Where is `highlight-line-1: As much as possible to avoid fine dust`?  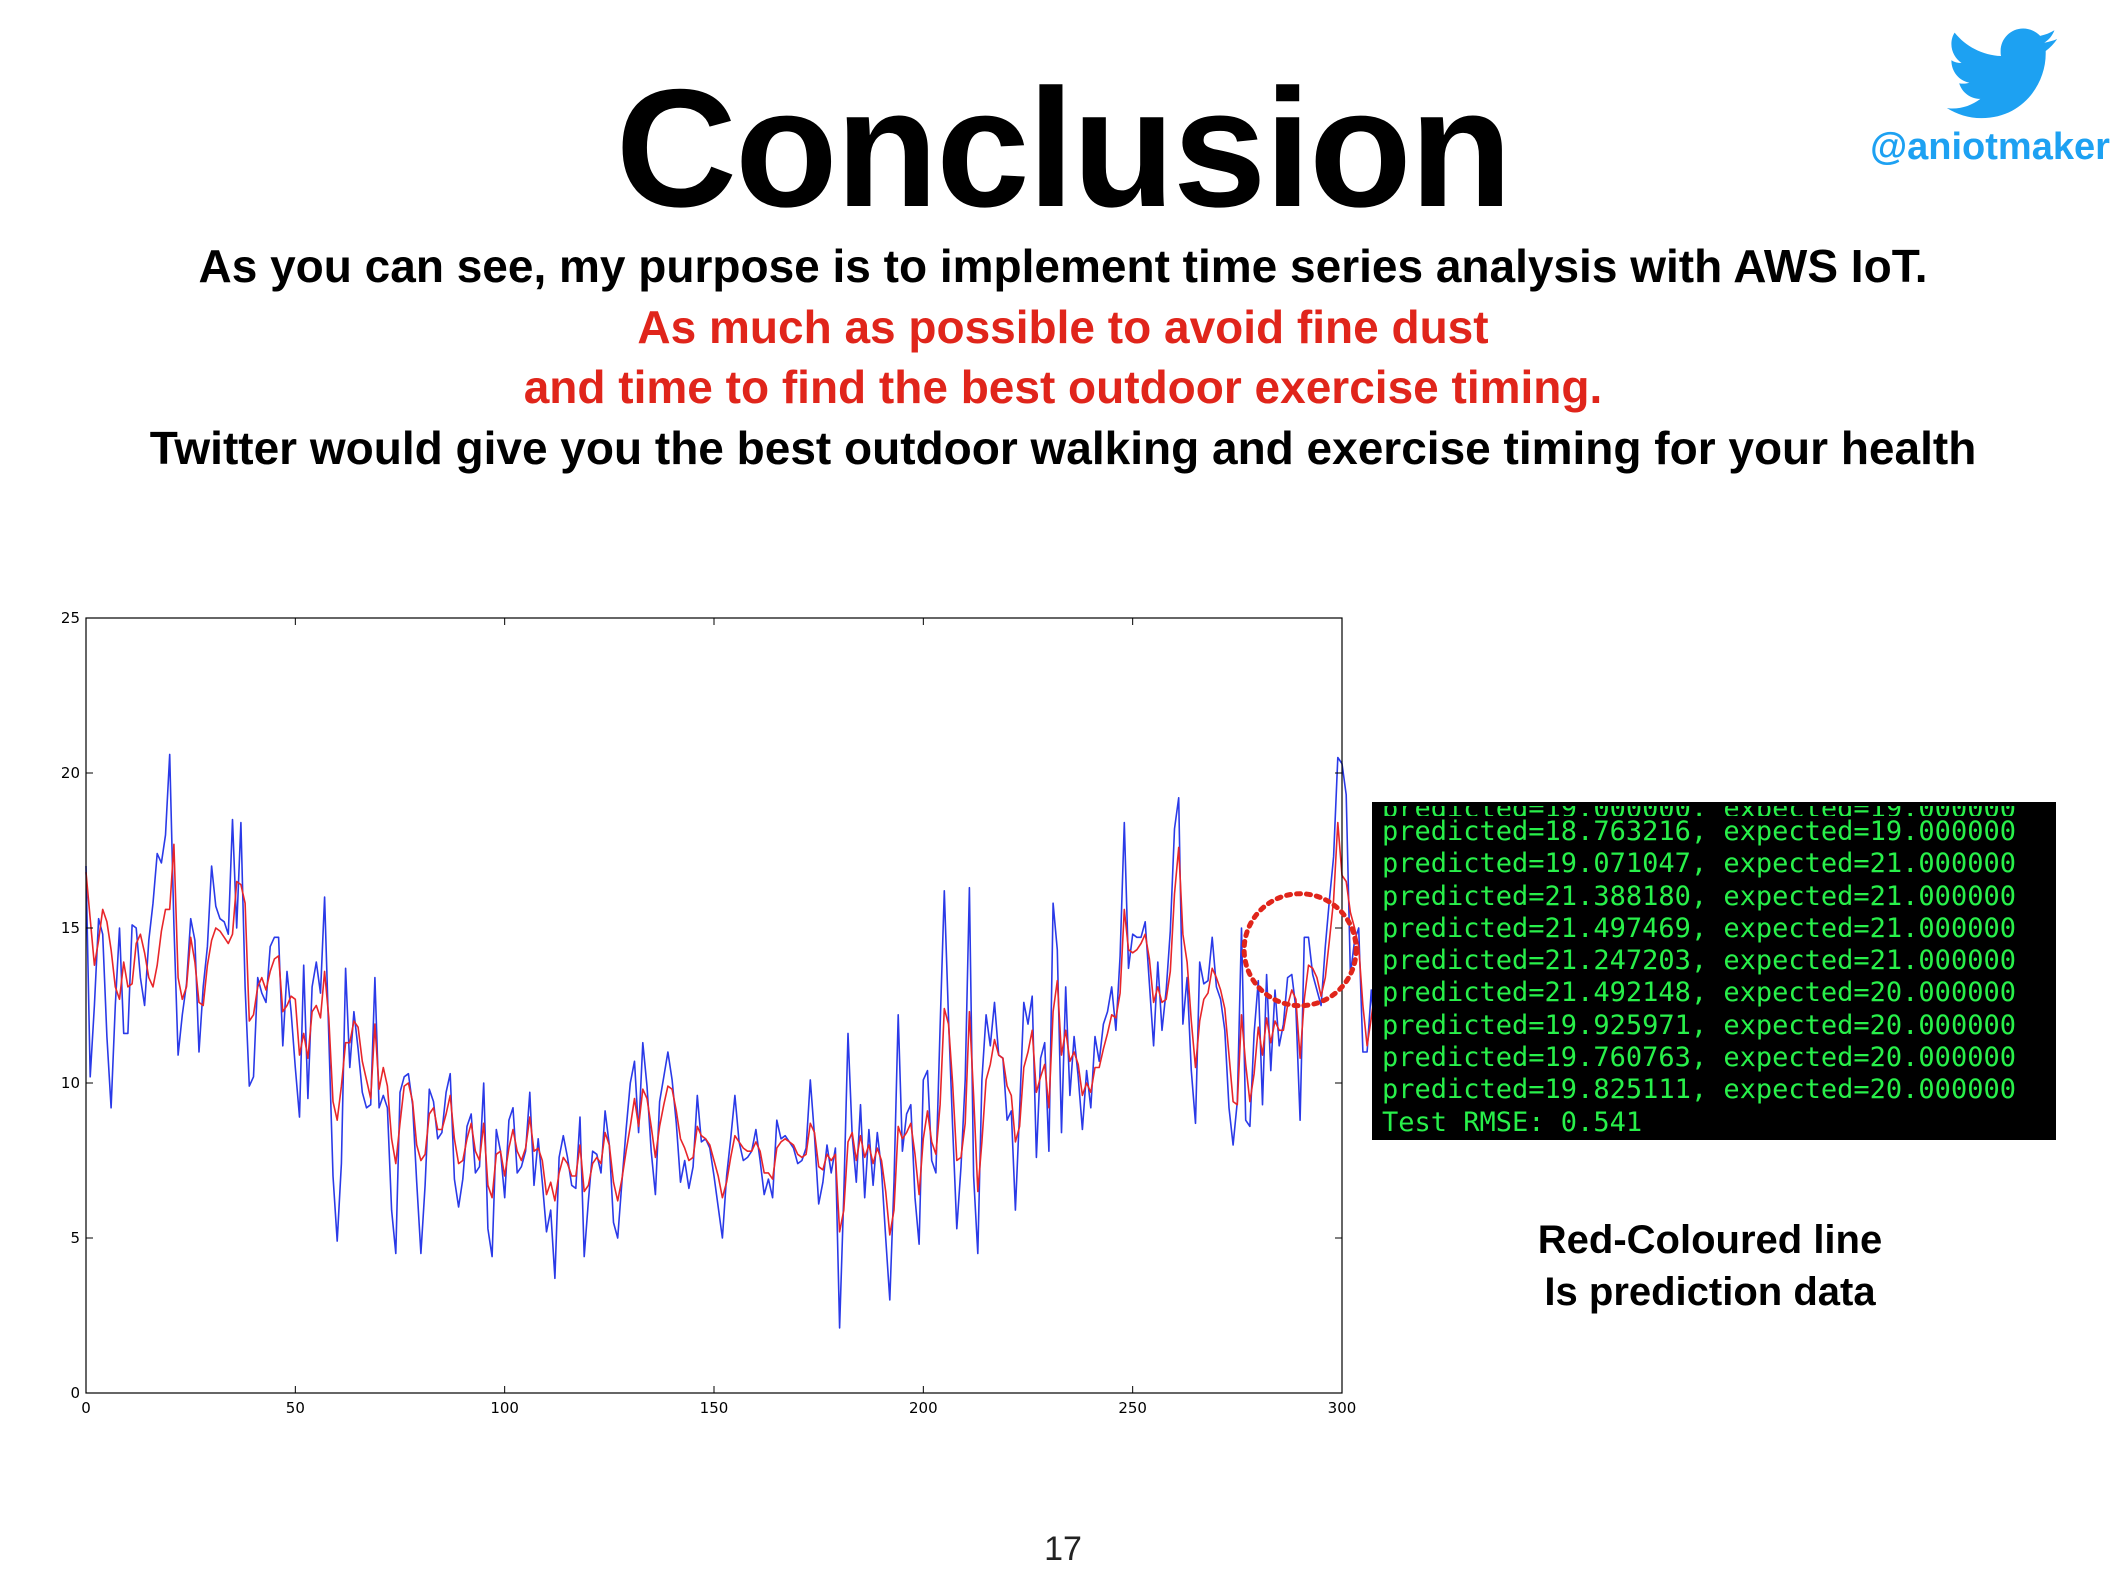 highlight-line-1: As much as possible to avoid fine dust is located at coordinates (1063, 327).